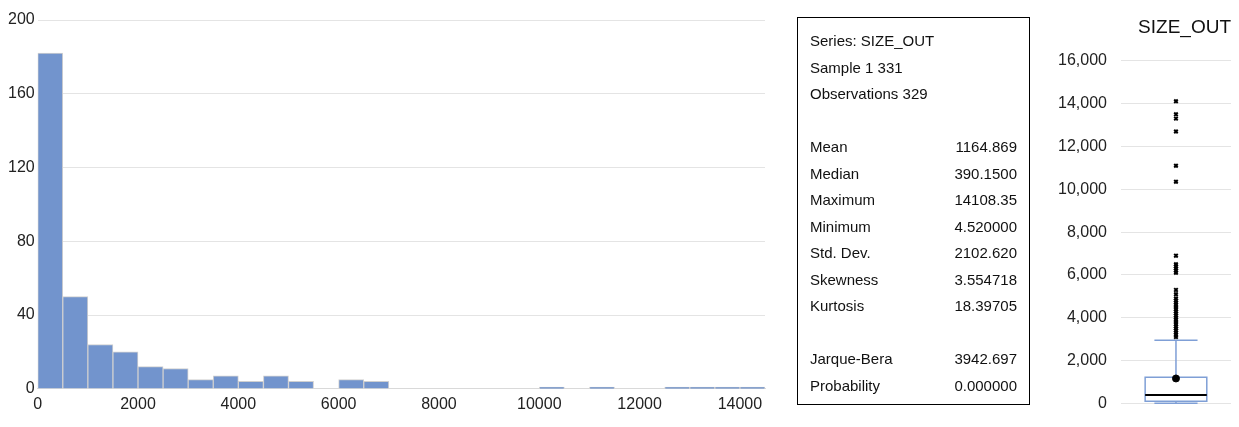  I want to click on category-label: Mean, so click(829, 147).